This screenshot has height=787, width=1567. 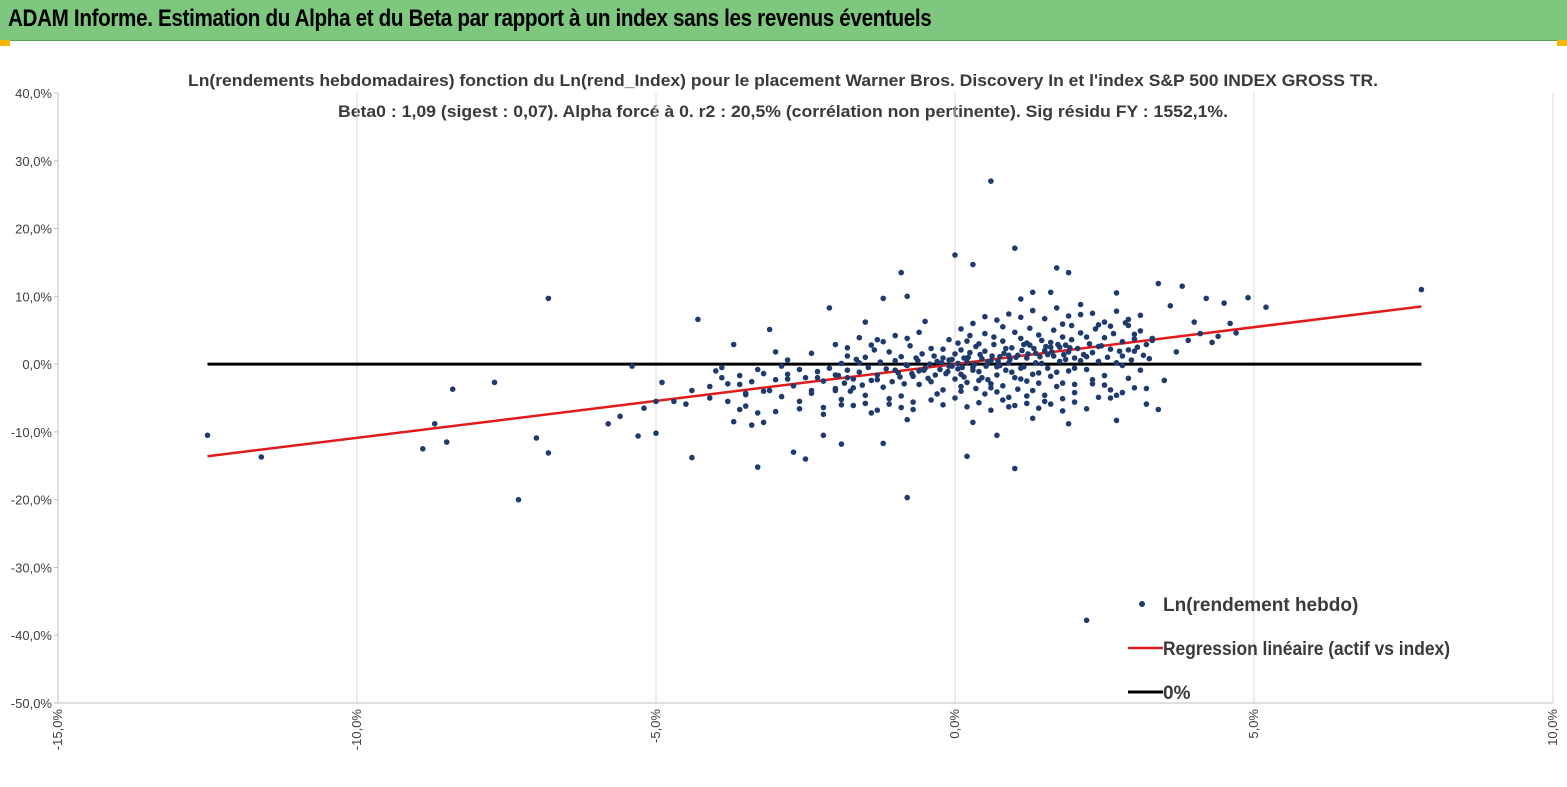 I want to click on legend-label-scatter: Ln(rendement hebdo), so click(x=1260, y=605).